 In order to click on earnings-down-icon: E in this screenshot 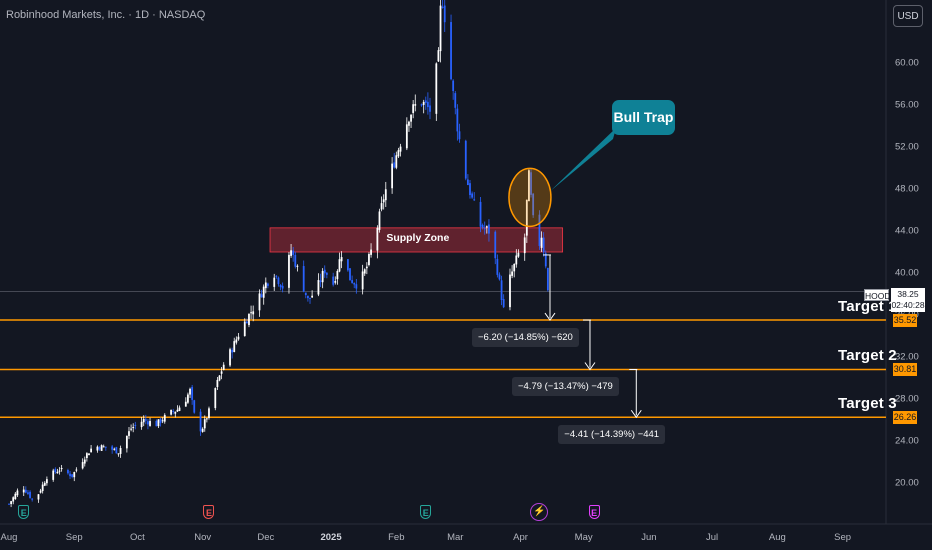, I will do `click(209, 512)`.